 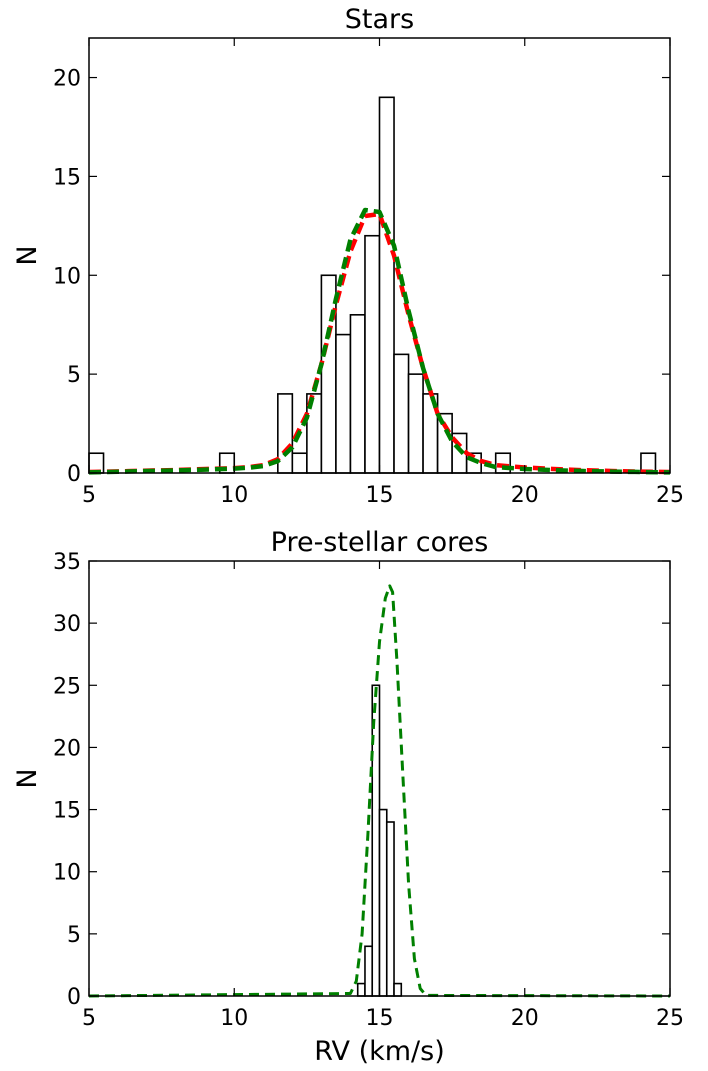 I want to click on y-tick-label: 30, so click(x=67, y=624).